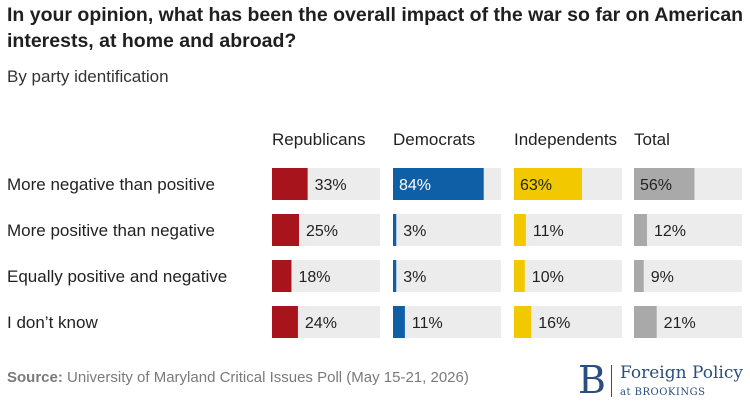 This screenshot has height=405, width=750. What do you see at coordinates (640, 230) in the screenshot?
I see `bar-total-more-positive-than-negative` at bounding box center [640, 230].